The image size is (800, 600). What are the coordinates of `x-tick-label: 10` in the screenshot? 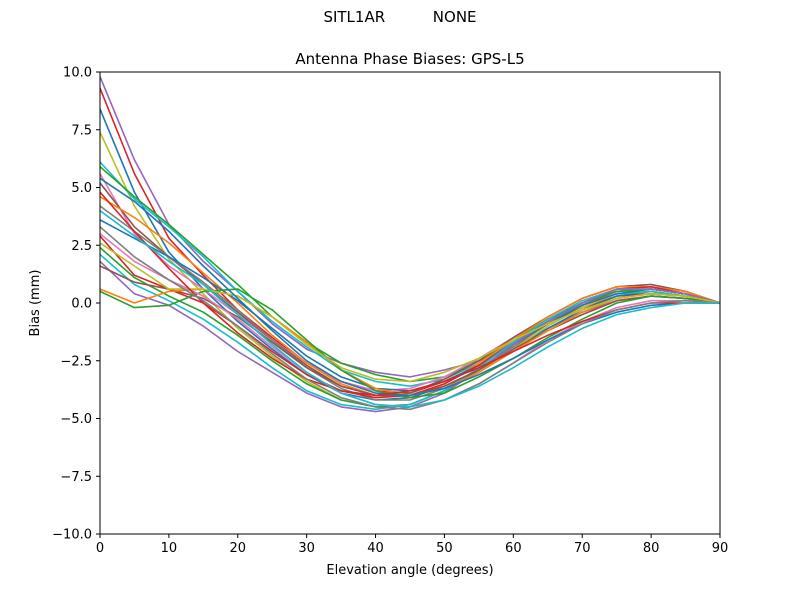 It's located at (169, 548).